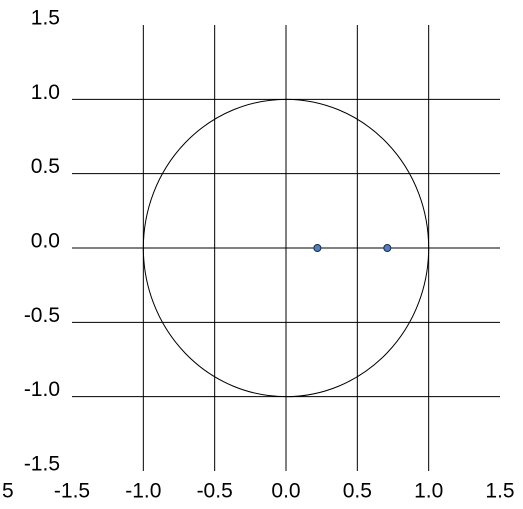  Describe the element at coordinates (285, 491) in the screenshot. I see `x-tick-label: 0.0` at that location.